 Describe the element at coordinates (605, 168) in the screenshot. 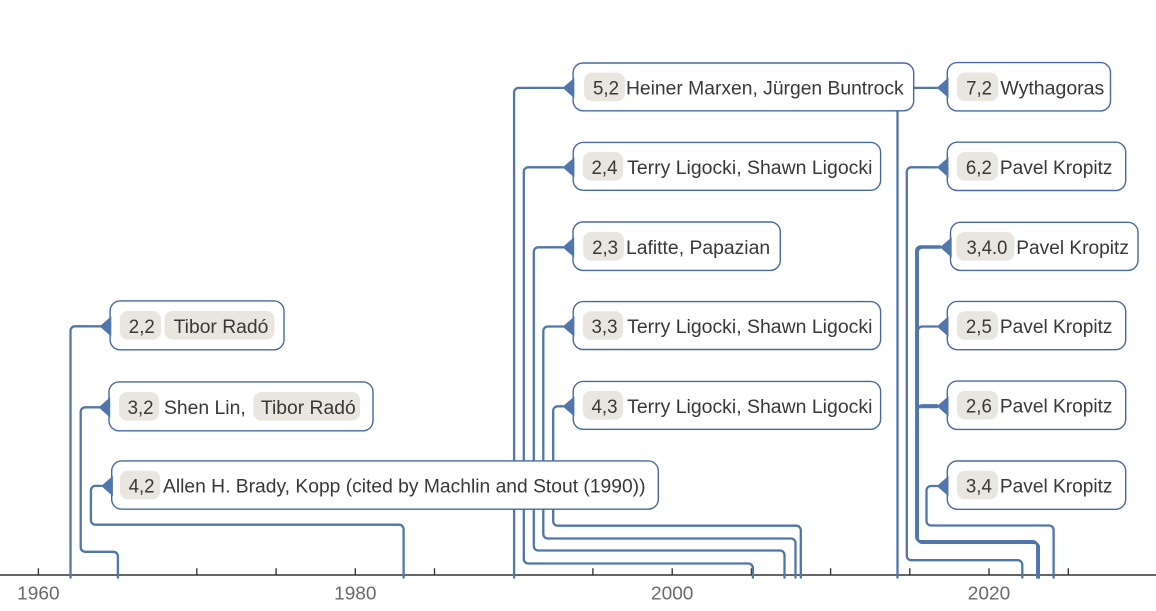

I see `svg-text: 2,4` at that location.